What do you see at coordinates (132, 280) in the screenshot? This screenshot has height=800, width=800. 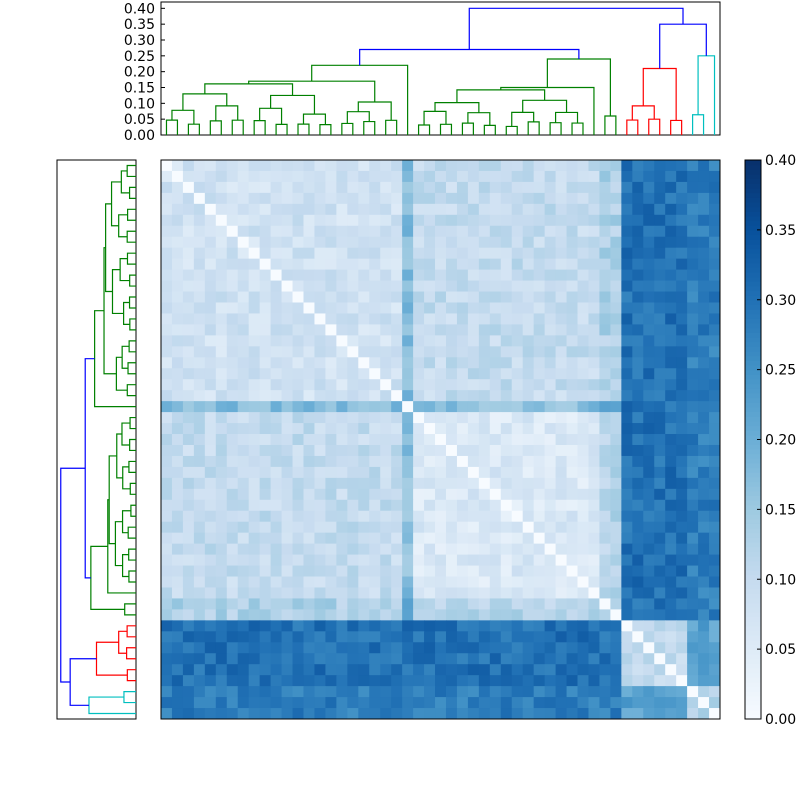 I see `left-dendrogram-link` at bounding box center [132, 280].